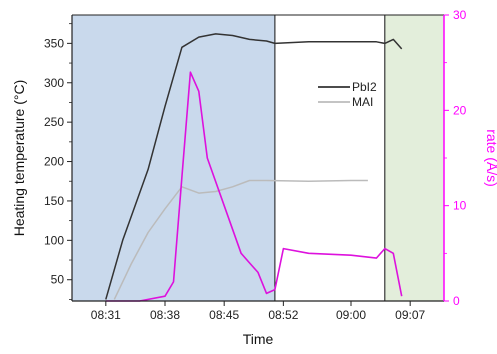 Image resolution: width=497 pixels, height=354 pixels. Describe the element at coordinates (165, 315) in the screenshot. I see `x-tick-label: 08:38` at that location.